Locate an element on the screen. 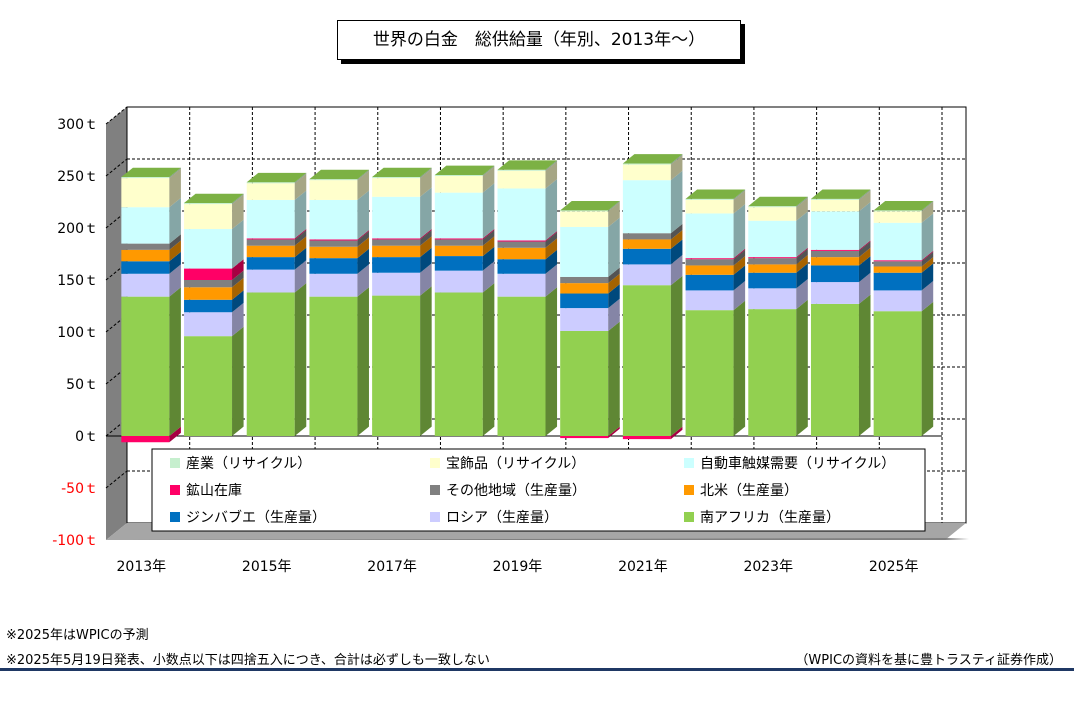  y-tick-label: 250ｔ is located at coordinates (77, 177).